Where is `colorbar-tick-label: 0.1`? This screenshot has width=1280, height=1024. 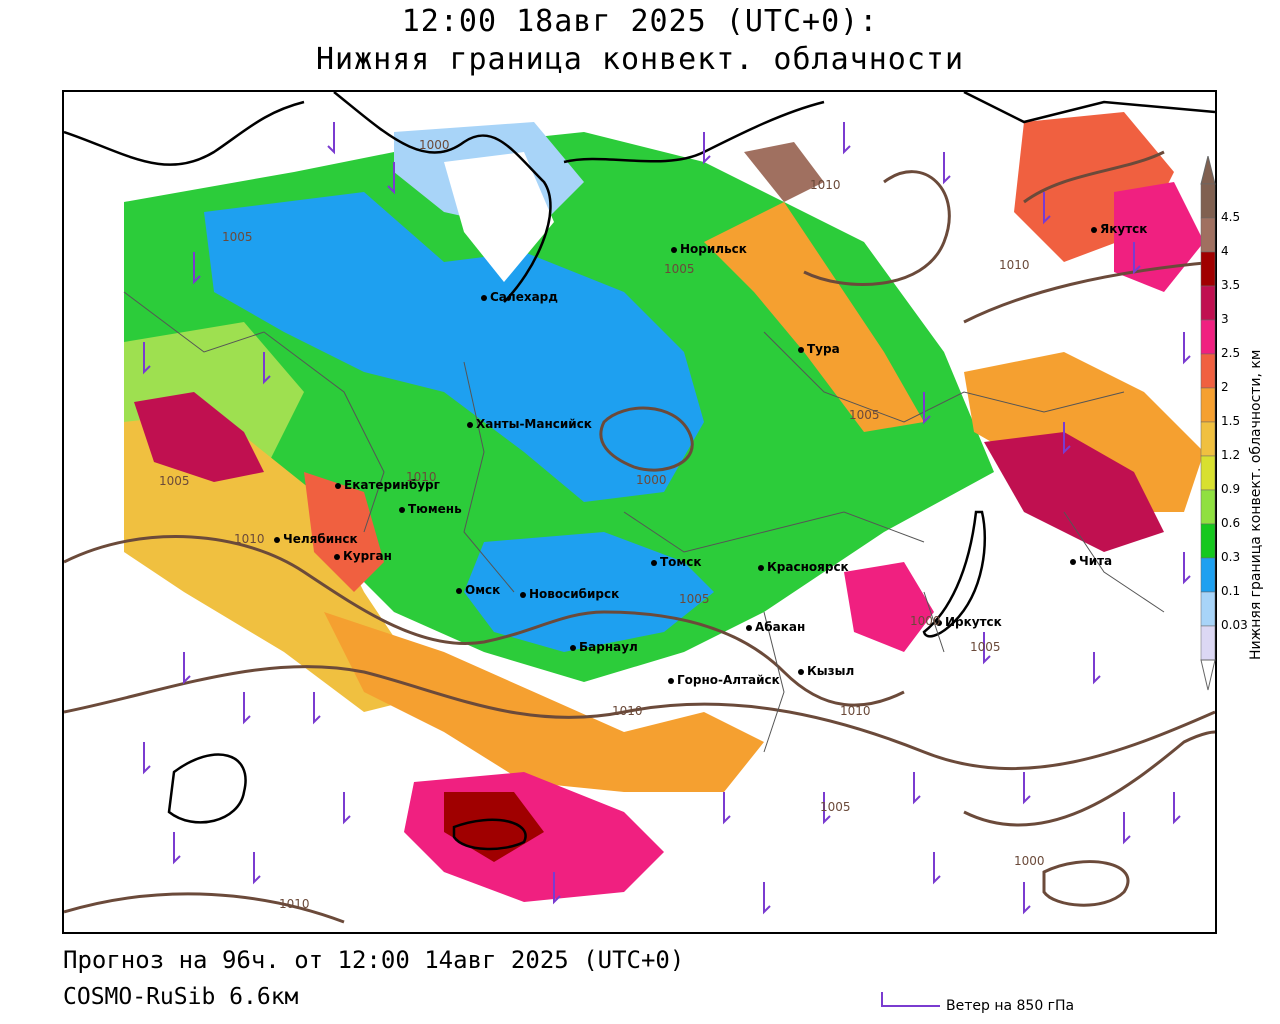 colorbar-tick-label: 0.1 is located at coordinates (1231, 591).